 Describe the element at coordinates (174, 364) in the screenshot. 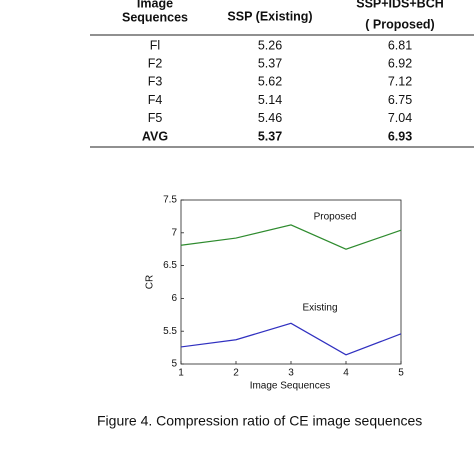

I see `y-tick-label: 5` at that location.